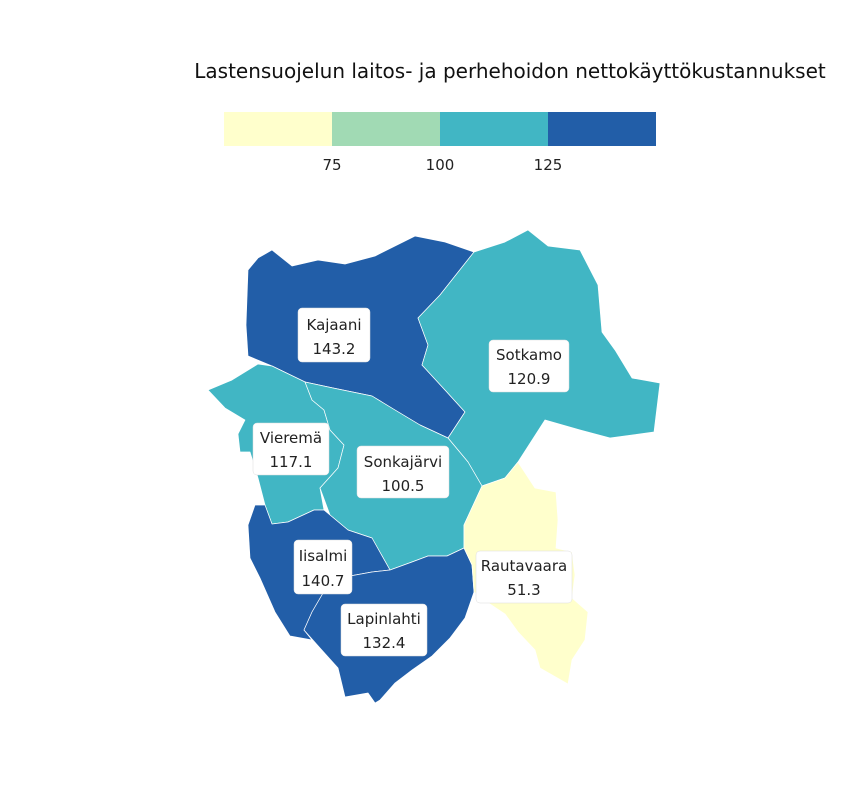 This screenshot has width=864, height=792. What do you see at coordinates (384, 643) in the screenshot?
I see `label-lapinlahti-value: 132.4` at bounding box center [384, 643].